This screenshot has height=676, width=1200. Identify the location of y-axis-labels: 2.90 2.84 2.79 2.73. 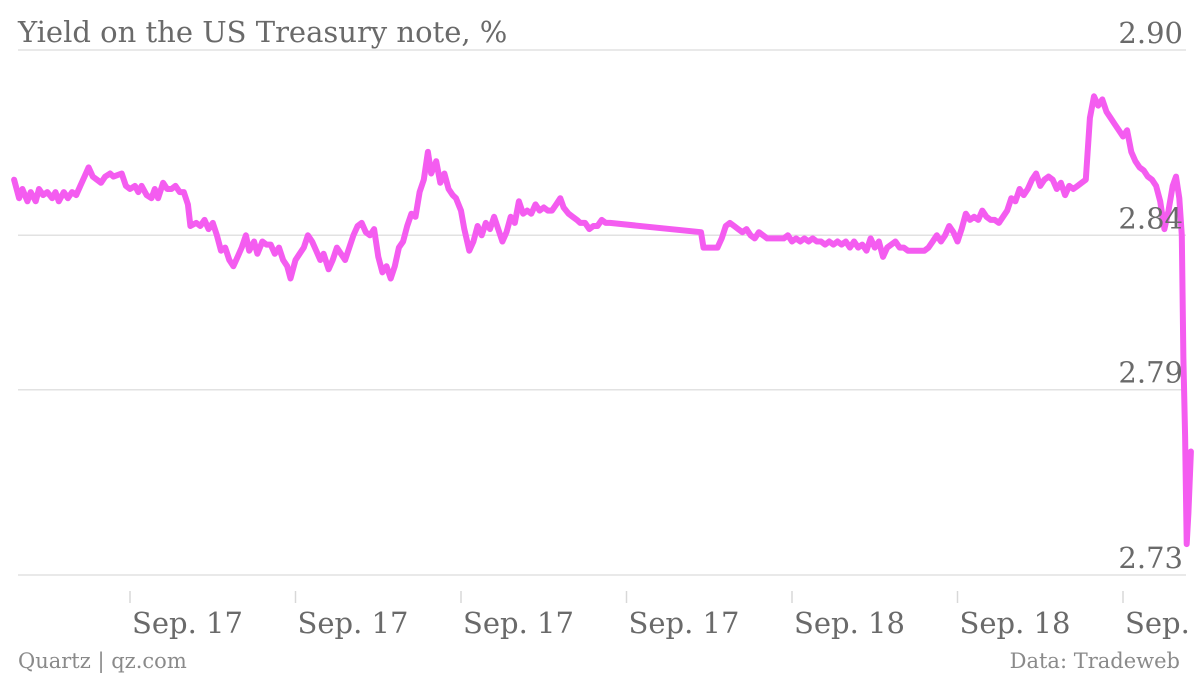
(1150, 295).